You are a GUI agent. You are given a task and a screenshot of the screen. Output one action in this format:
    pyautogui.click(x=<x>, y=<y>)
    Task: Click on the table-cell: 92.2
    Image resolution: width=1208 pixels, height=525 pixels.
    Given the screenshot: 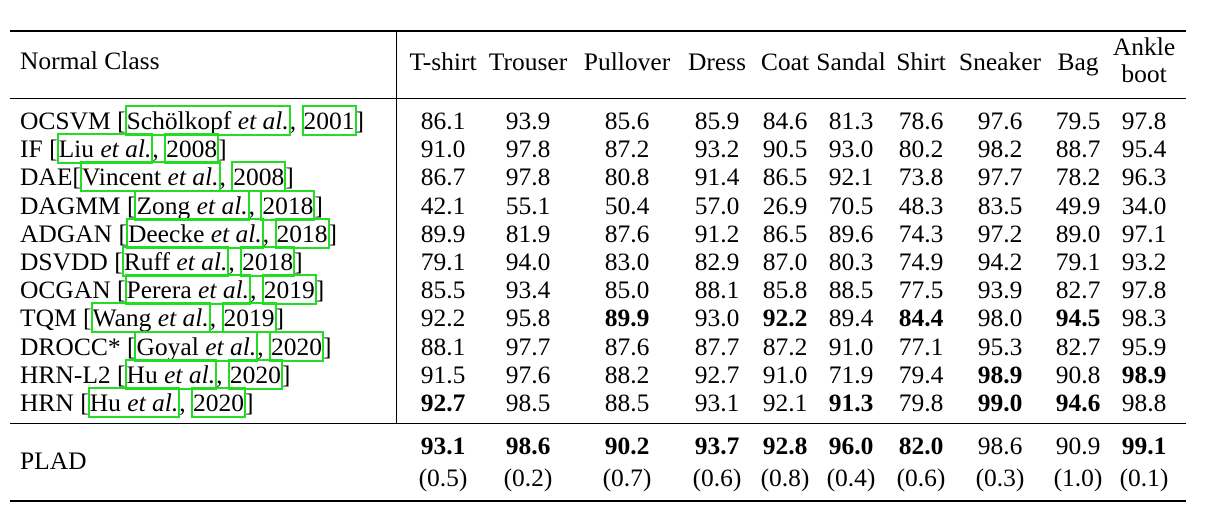 What is the action you would take?
    pyautogui.click(x=785, y=318)
    